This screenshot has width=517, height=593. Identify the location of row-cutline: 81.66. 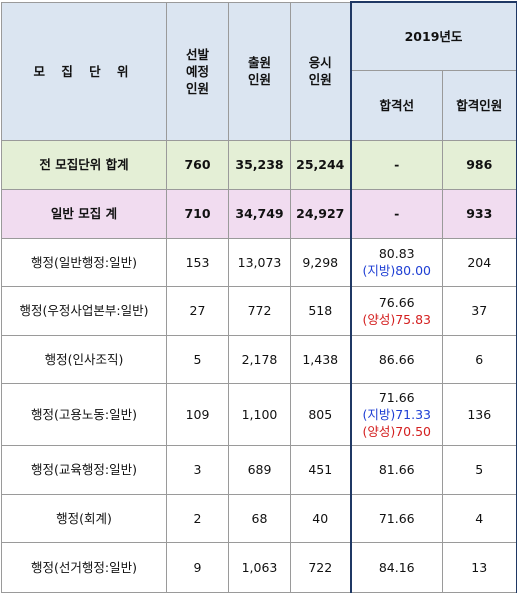
(396, 469).